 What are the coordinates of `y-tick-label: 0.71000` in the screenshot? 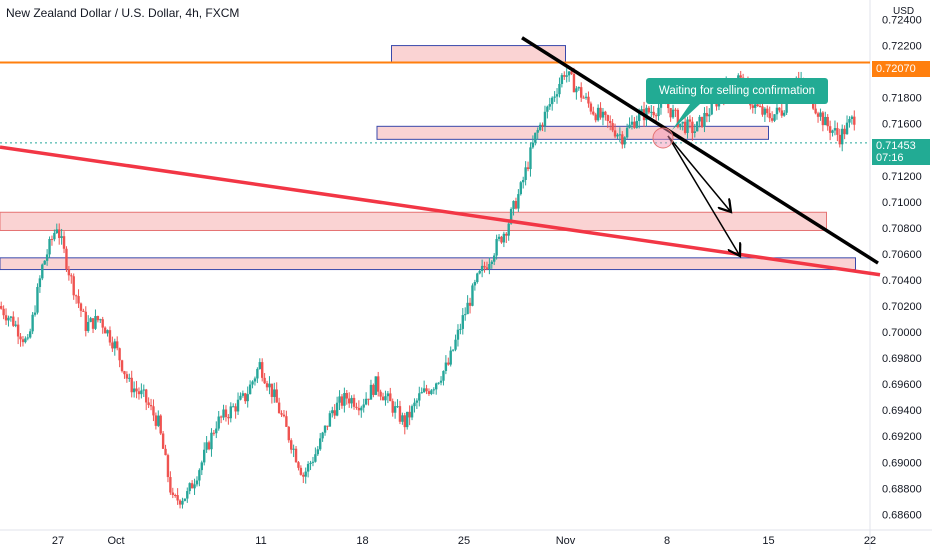 It's located at (902, 203).